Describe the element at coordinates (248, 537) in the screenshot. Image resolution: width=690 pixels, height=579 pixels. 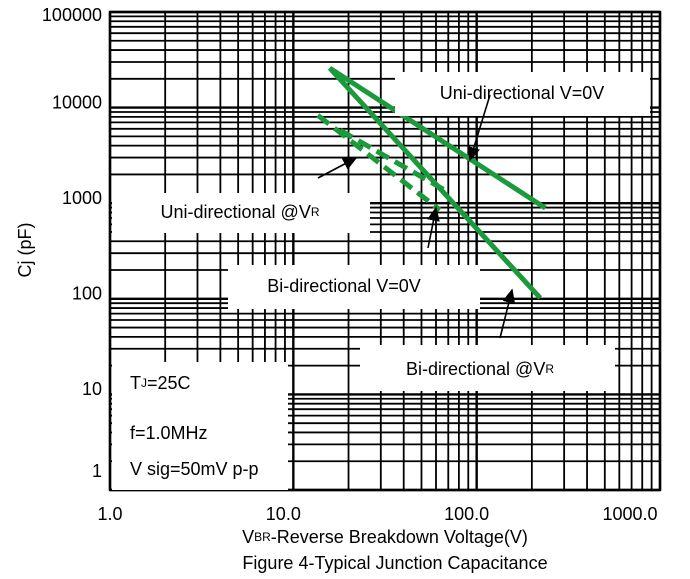
I see `text-part: V` at that location.